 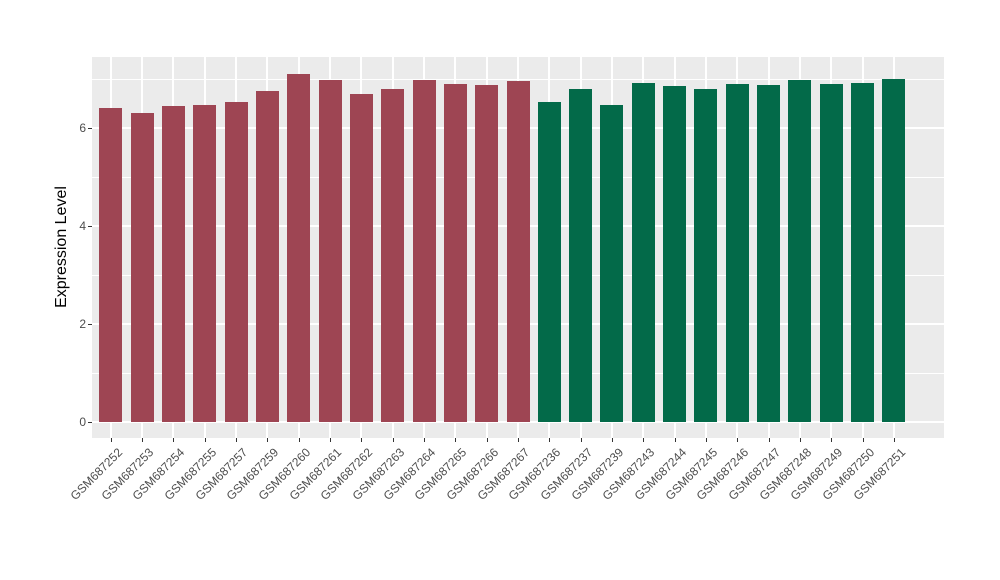 What do you see at coordinates (82, 128) in the screenshot?
I see `y-tick-label: 6` at bounding box center [82, 128].